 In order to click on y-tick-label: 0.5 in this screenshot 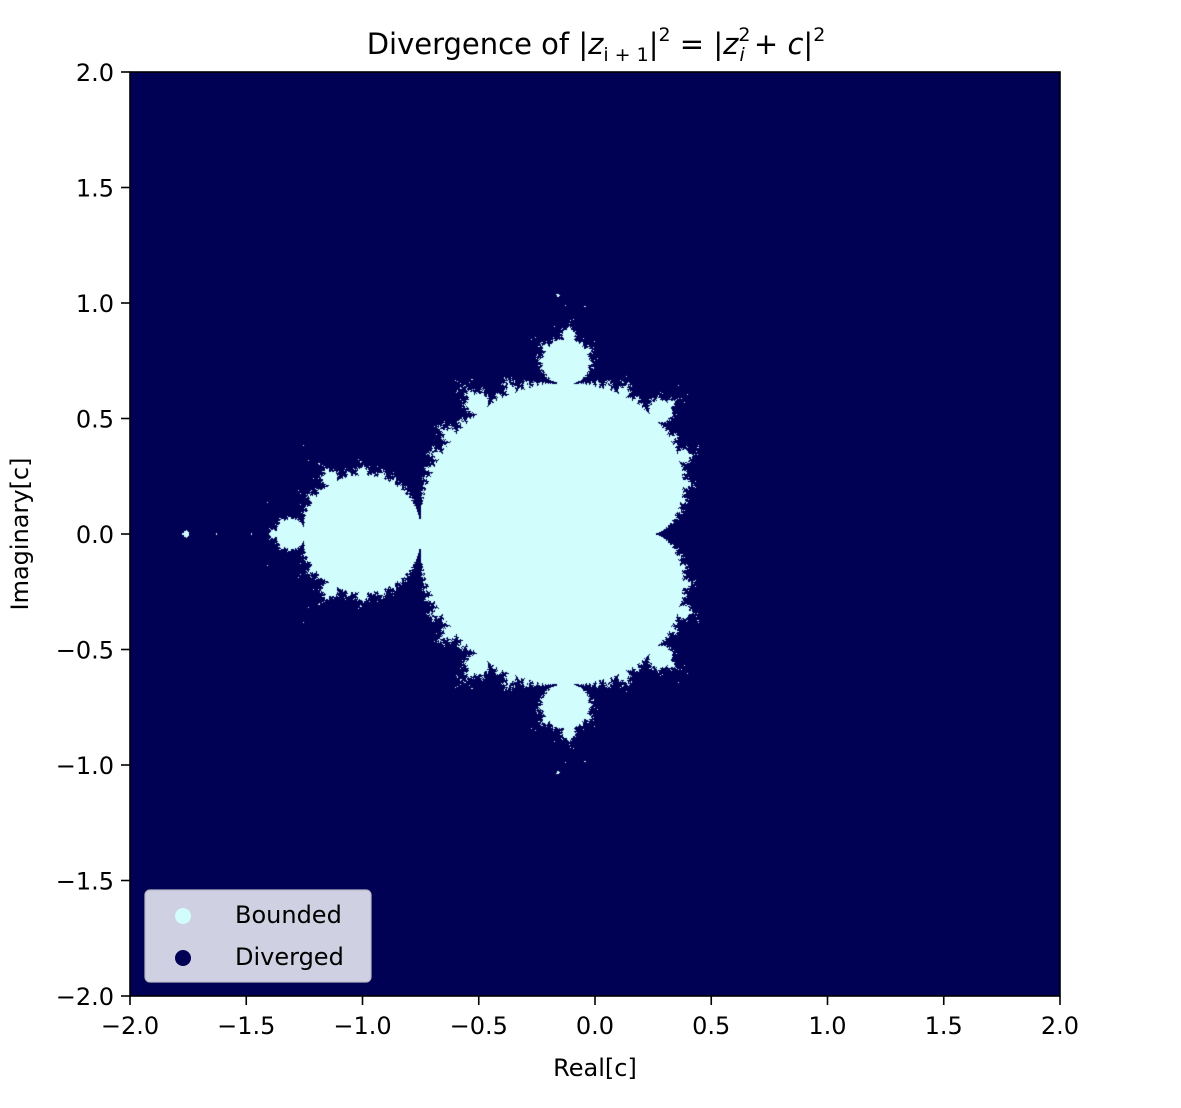, I will do `click(95, 420)`.